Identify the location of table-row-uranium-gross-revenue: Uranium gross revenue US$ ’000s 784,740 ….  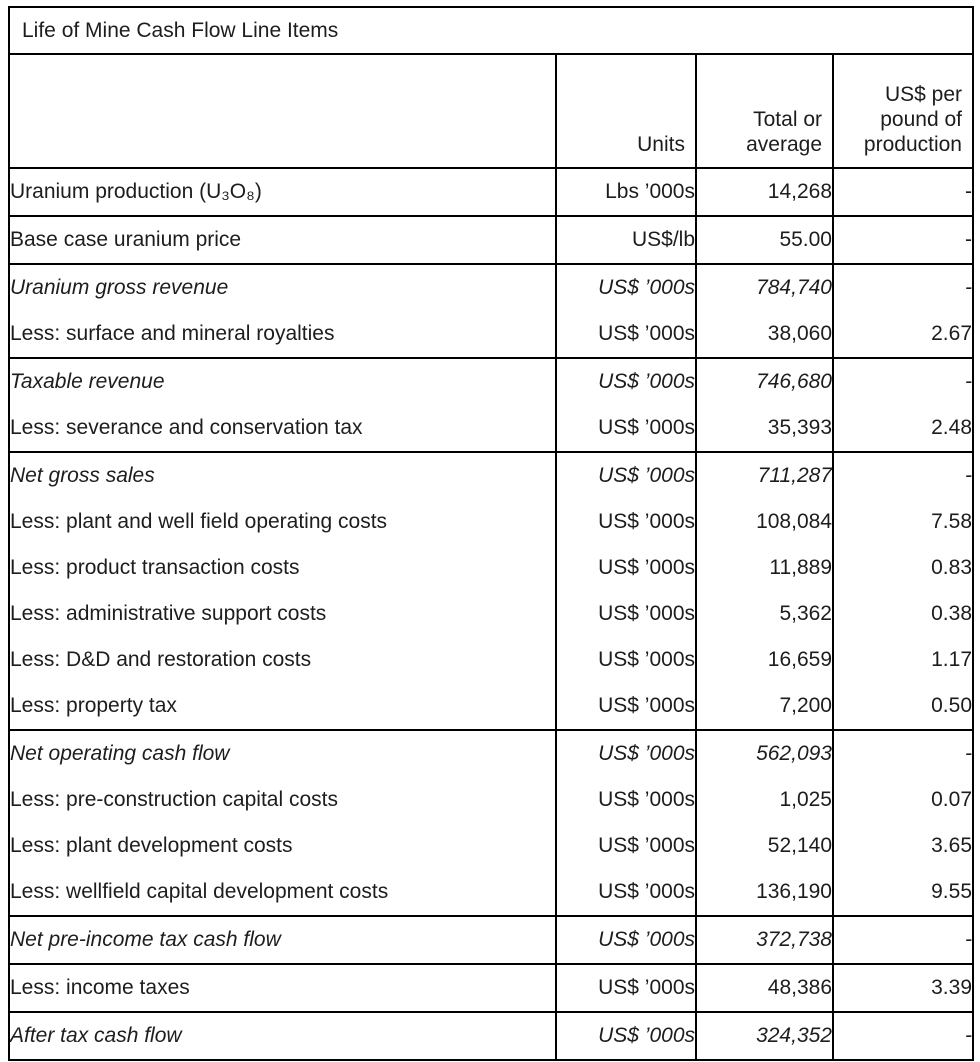
(491, 287).